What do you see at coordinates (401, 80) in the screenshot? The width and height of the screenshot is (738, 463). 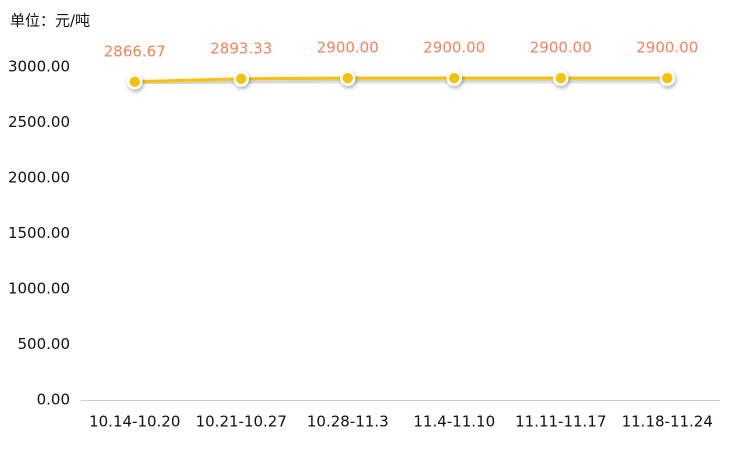 I see `line` at bounding box center [401, 80].